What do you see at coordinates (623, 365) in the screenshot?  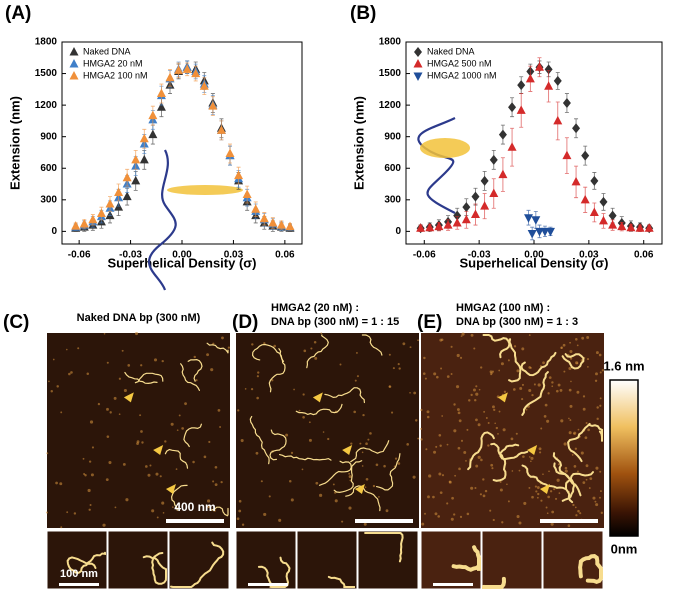 I see `colorbar-max: 1.6 nm` at bounding box center [623, 365].